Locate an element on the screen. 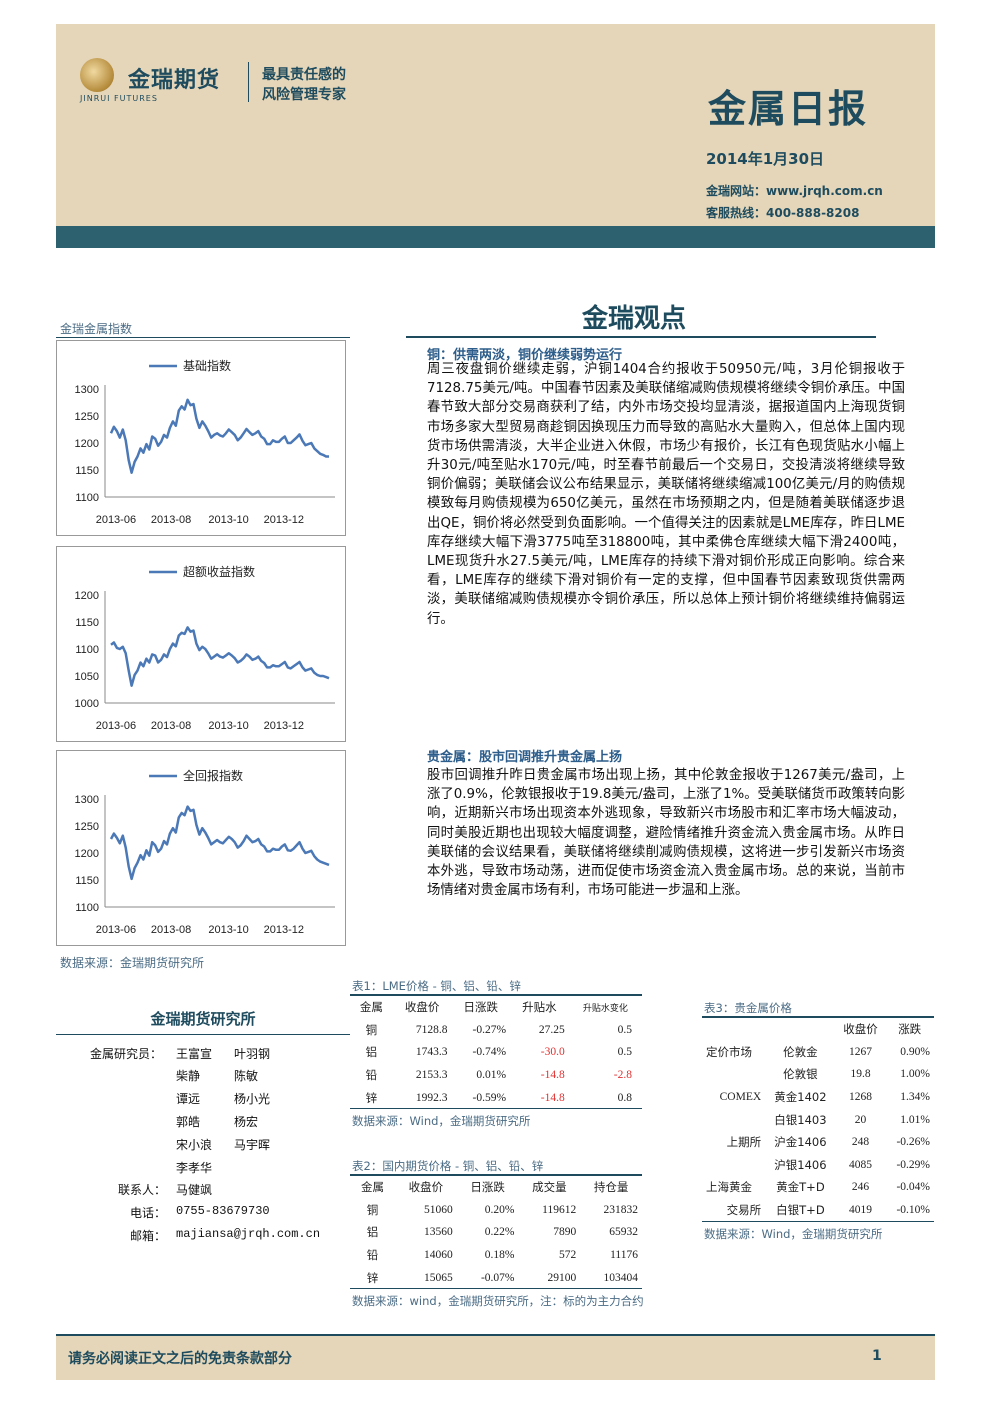 This screenshot has height=1403, width=992. table-cell: -0.07% is located at coordinates (497, 1277).